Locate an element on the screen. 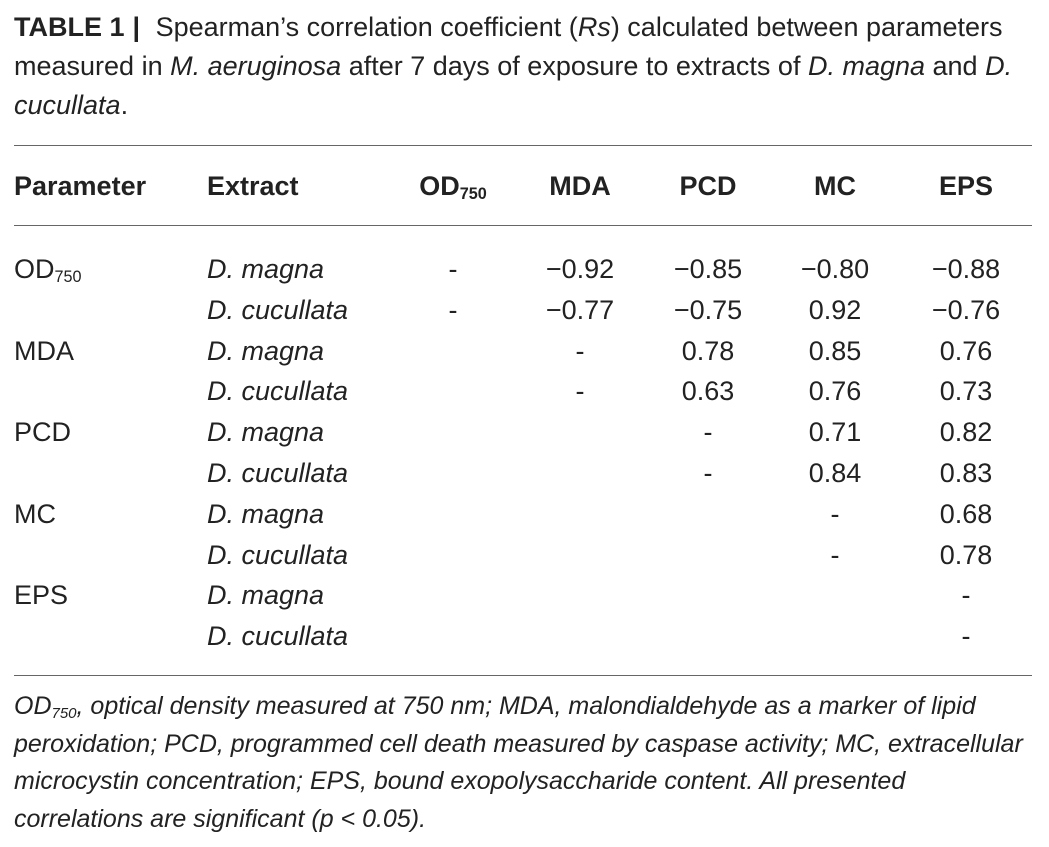 The image size is (1049, 847). header-extract: Extract is located at coordinates (253, 186).